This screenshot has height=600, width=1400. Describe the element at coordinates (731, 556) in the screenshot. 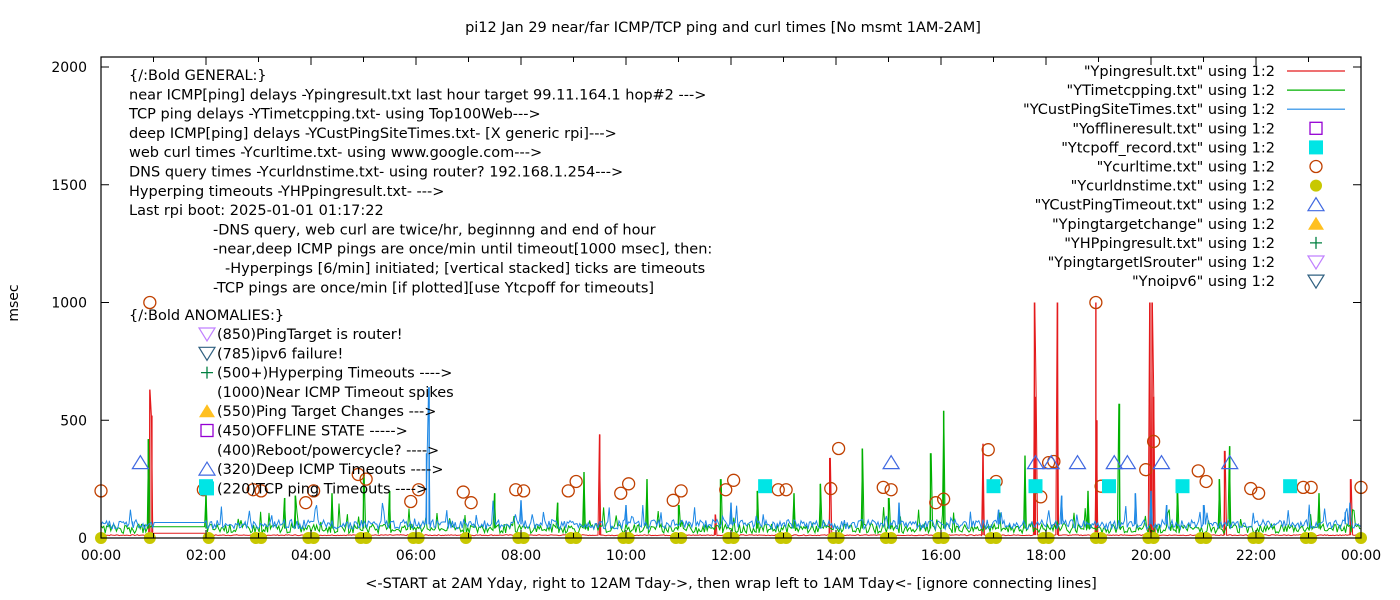

I see `x-tick-label: 12:00` at that location.